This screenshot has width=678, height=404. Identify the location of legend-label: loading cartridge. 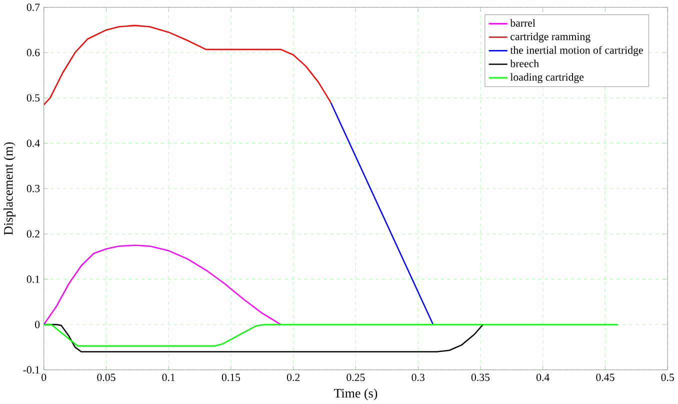
(547, 78).